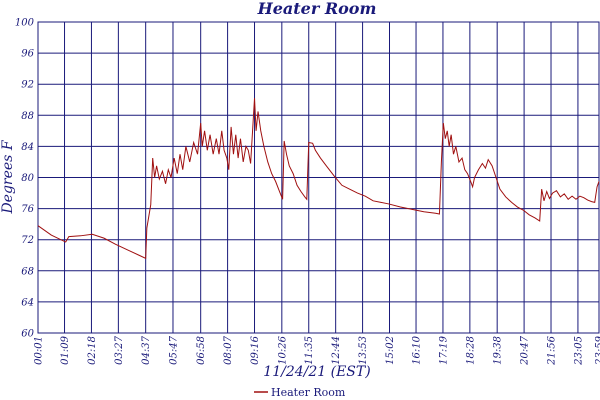 This screenshot has height=400, width=600. Describe the element at coordinates (316, 372) in the screenshot. I see `x-axis-title: 11/24/21 (EST)` at that location.